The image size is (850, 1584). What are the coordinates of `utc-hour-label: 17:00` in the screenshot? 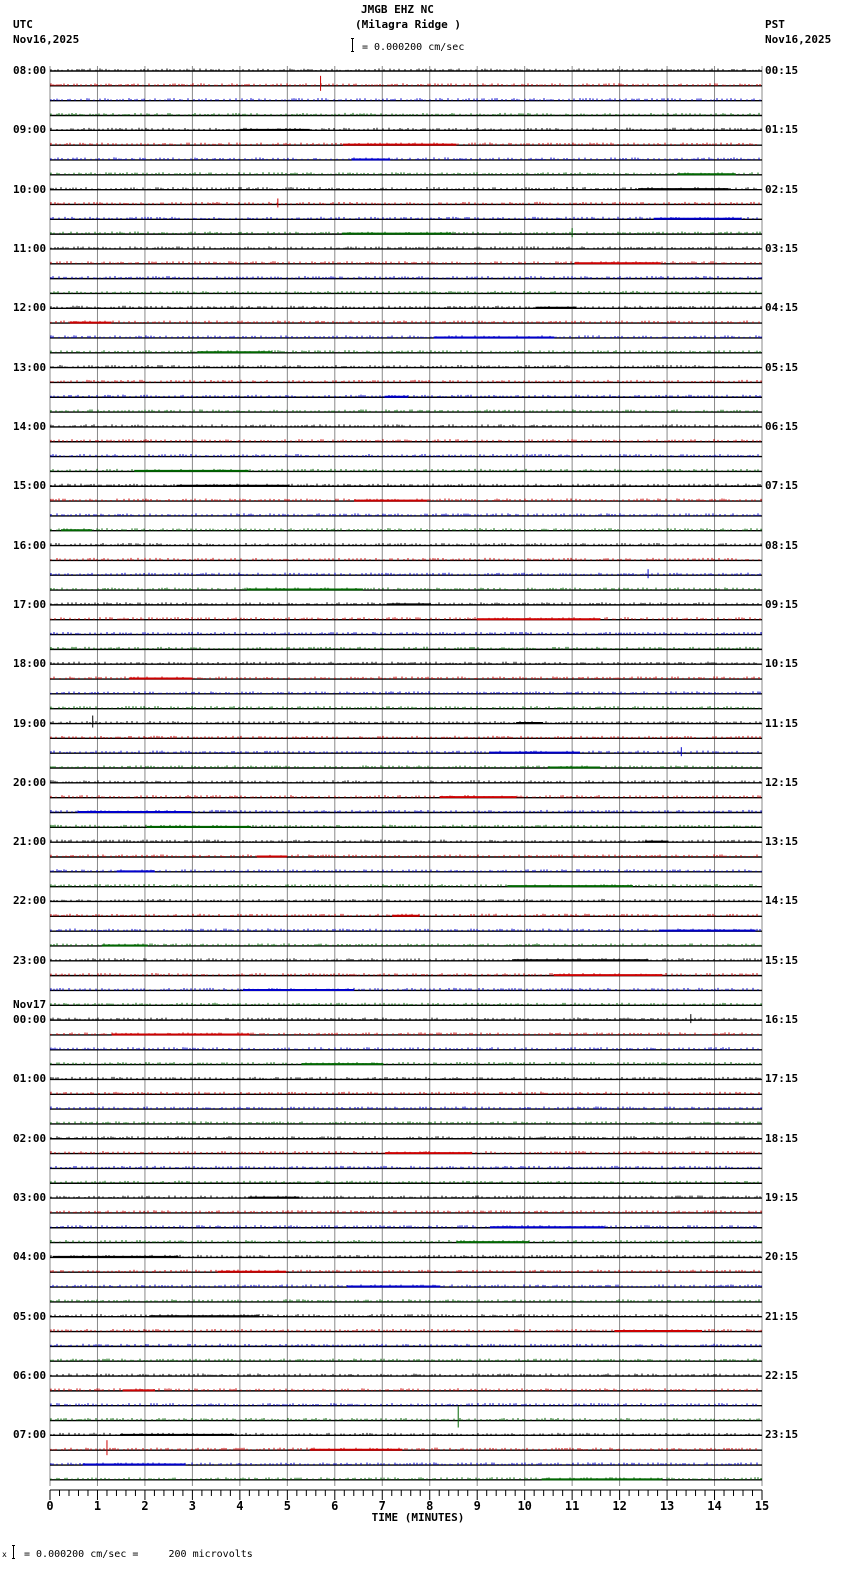 It's located at (30, 604).